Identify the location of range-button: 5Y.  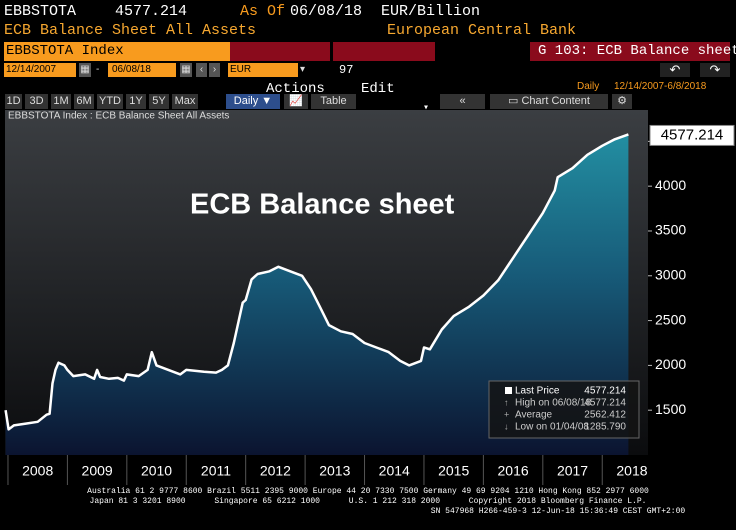
(159, 101).